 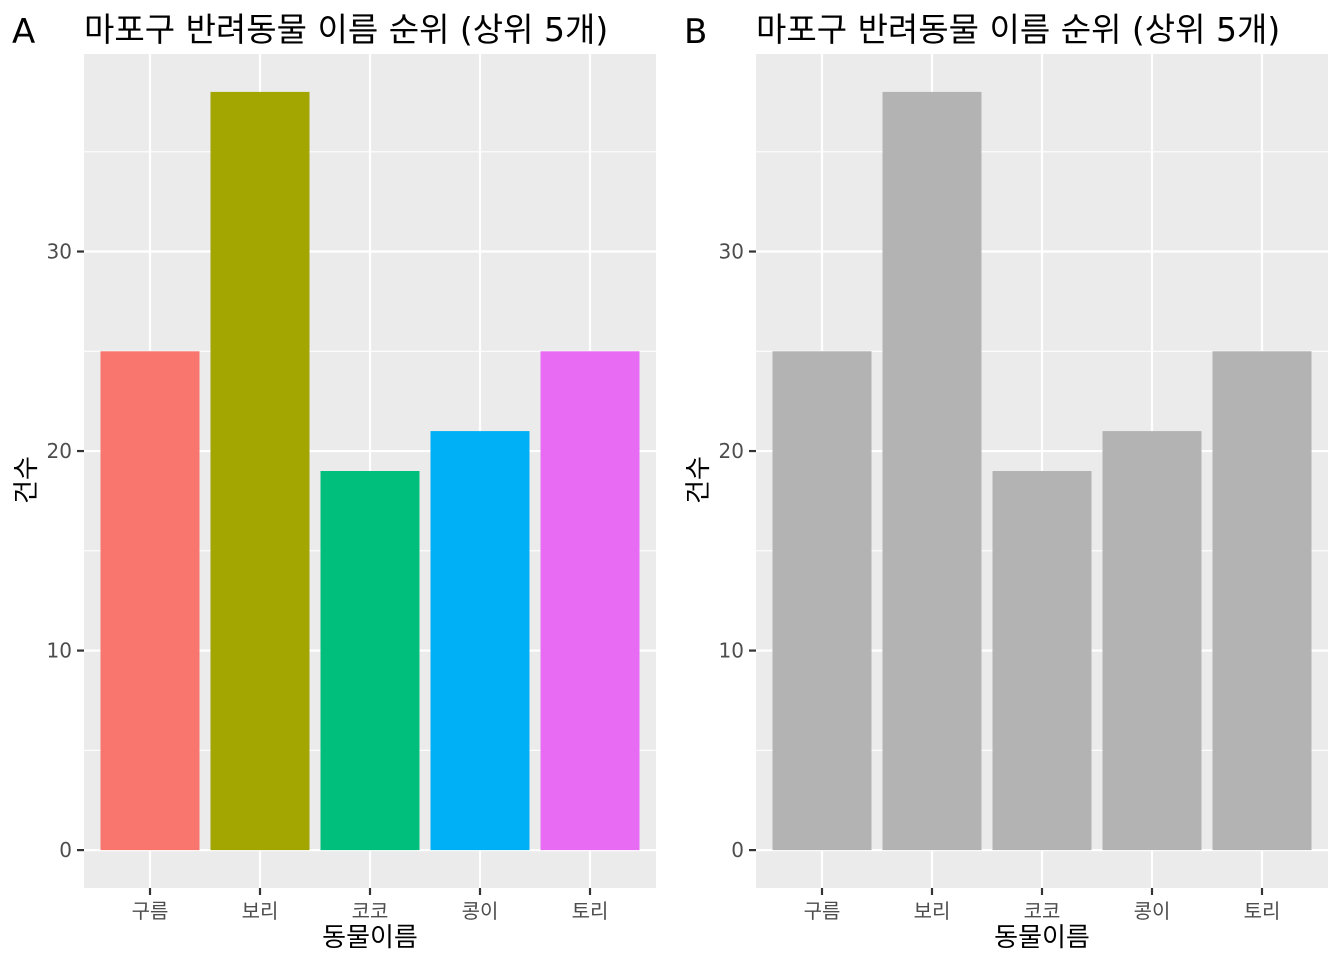 What do you see at coordinates (695, 32) in the screenshot?
I see `panel-tag: B` at bounding box center [695, 32].